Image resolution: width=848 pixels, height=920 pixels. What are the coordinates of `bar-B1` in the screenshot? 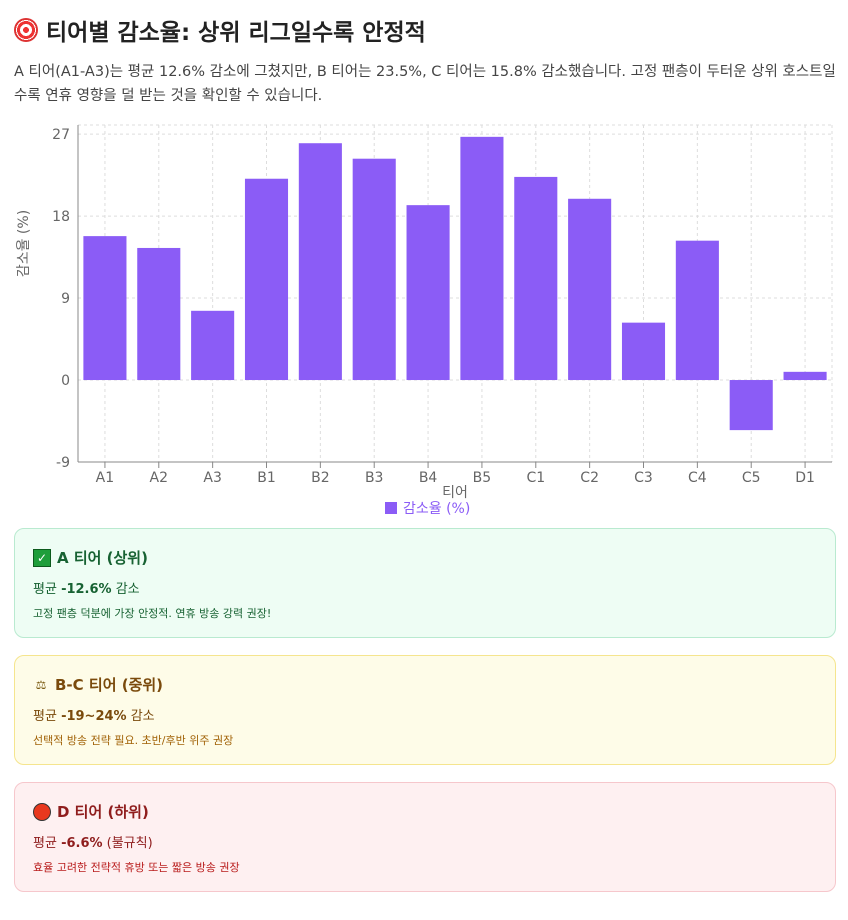 It's located at (266, 279).